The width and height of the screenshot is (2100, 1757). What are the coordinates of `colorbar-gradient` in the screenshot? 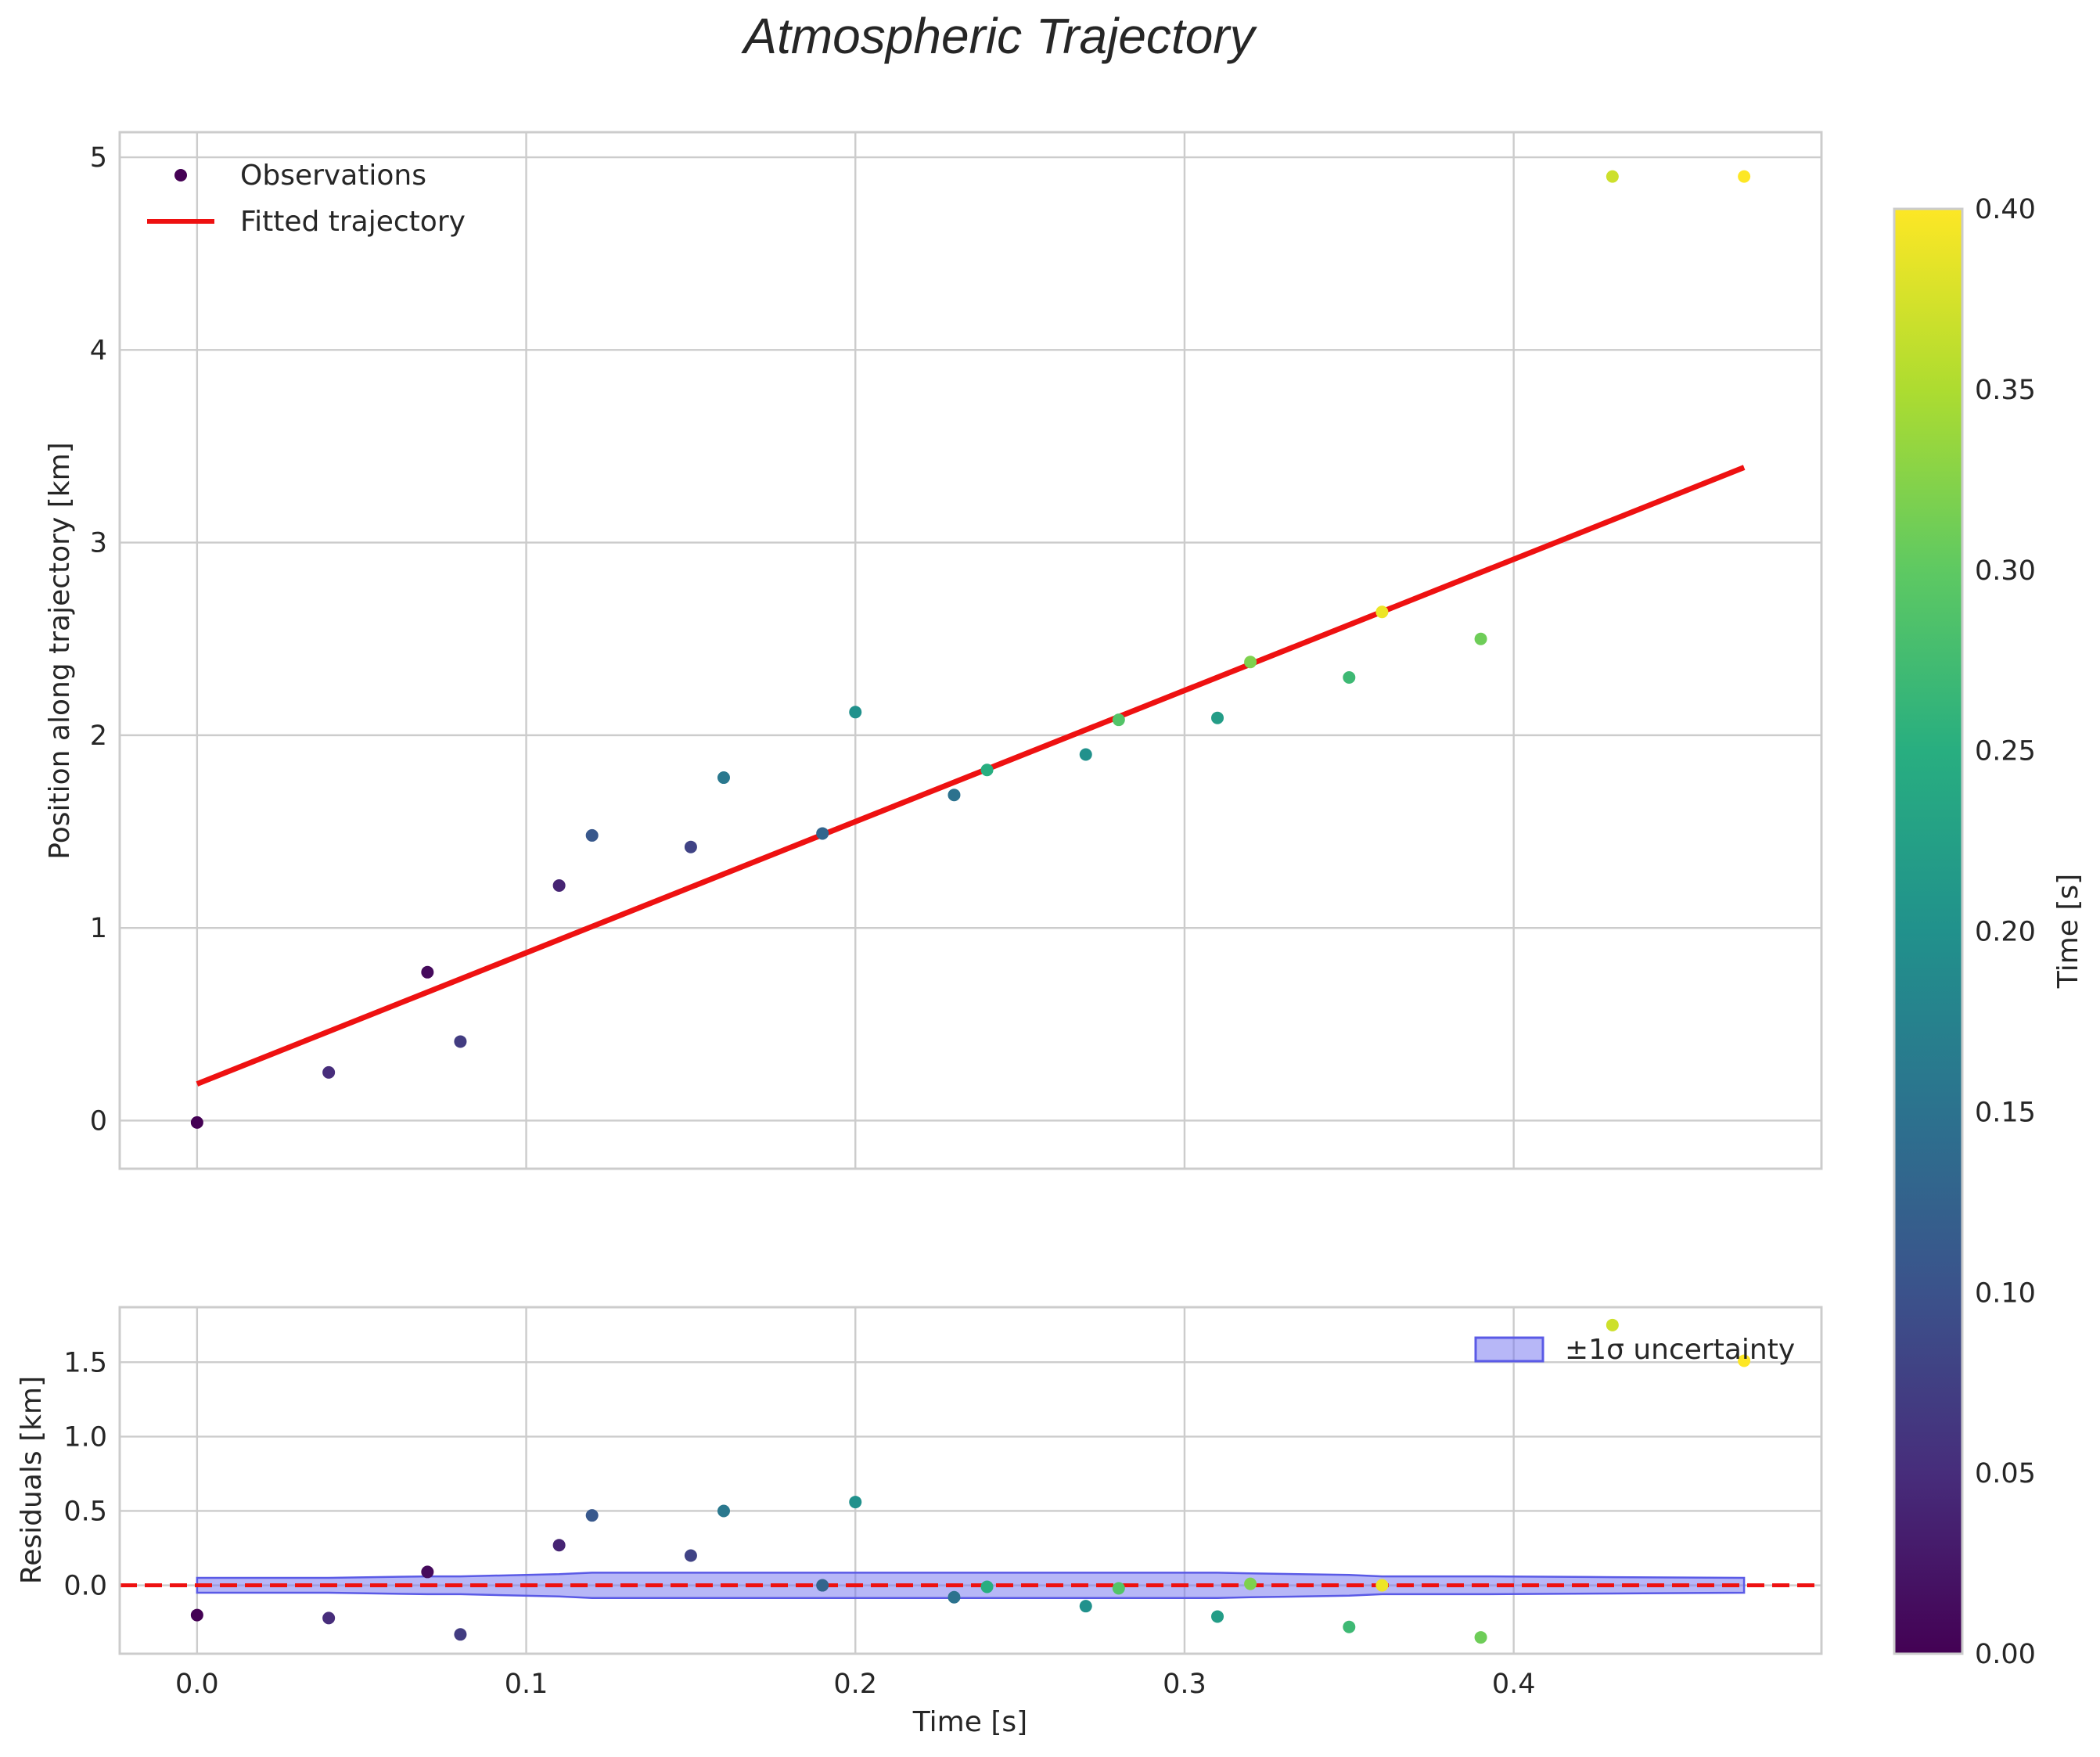 It's located at (1928, 931).